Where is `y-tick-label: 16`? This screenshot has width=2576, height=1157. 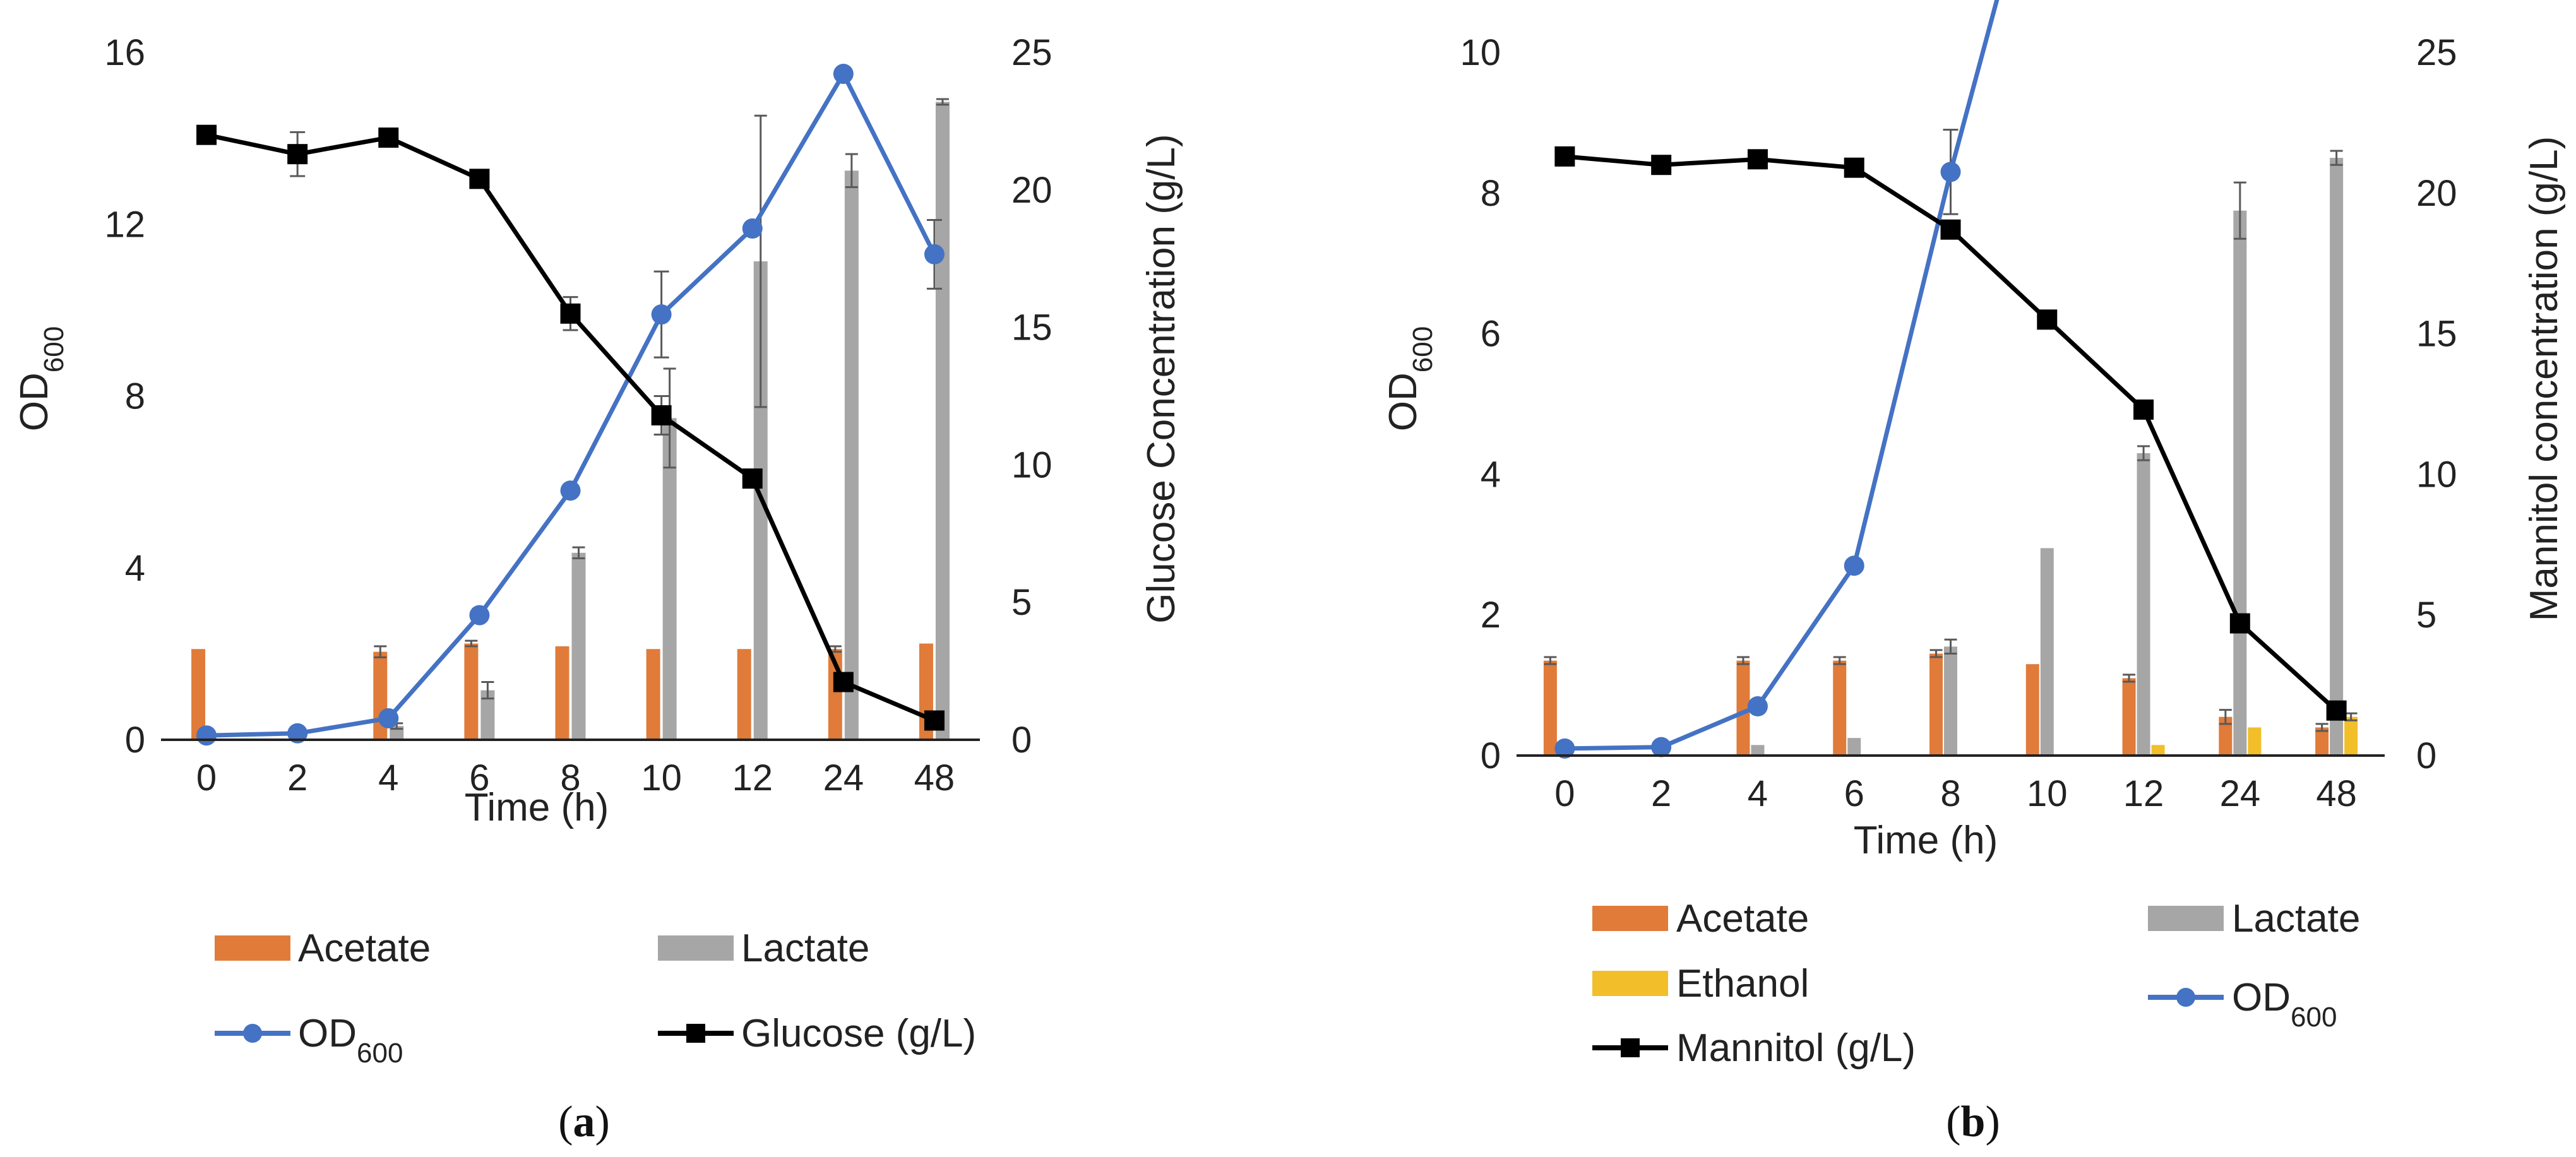 y-tick-label: 16 is located at coordinates (124, 53).